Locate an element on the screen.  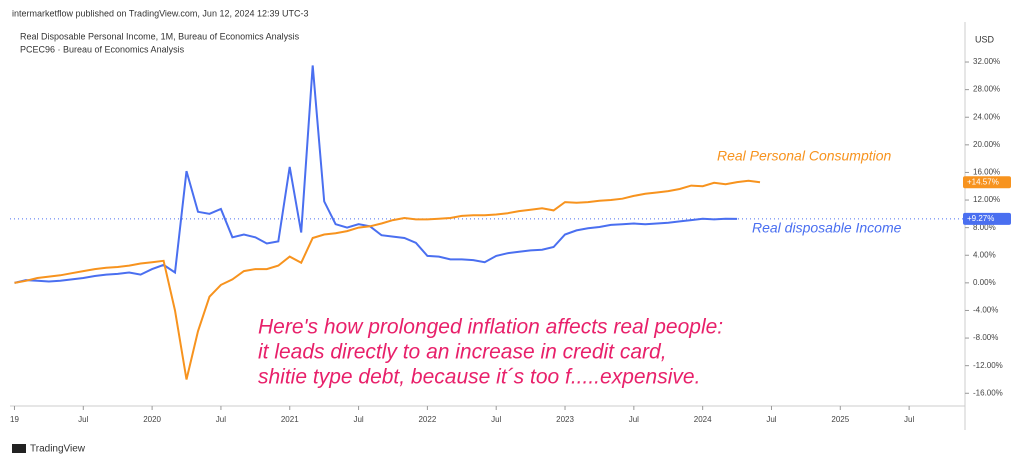
y-tick-label: -12.00% is located at coordinates (988, 365).